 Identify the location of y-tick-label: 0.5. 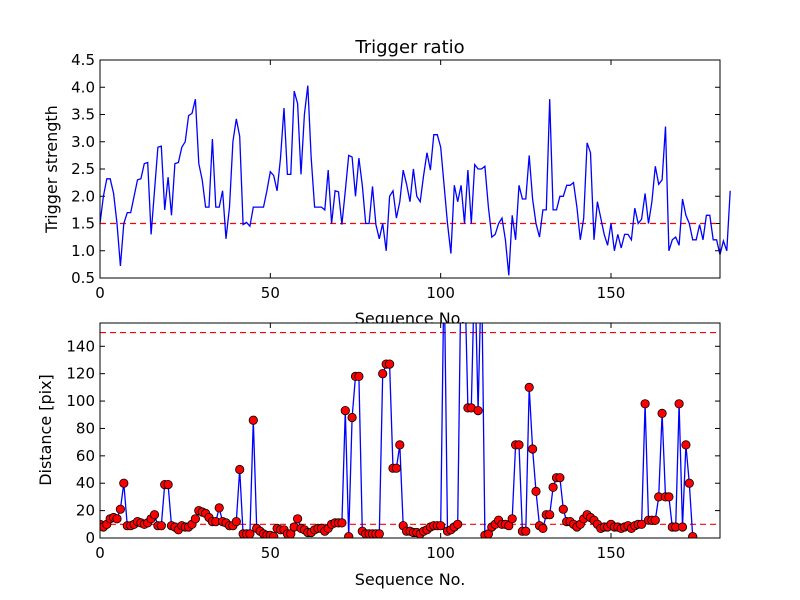
(83, 278).